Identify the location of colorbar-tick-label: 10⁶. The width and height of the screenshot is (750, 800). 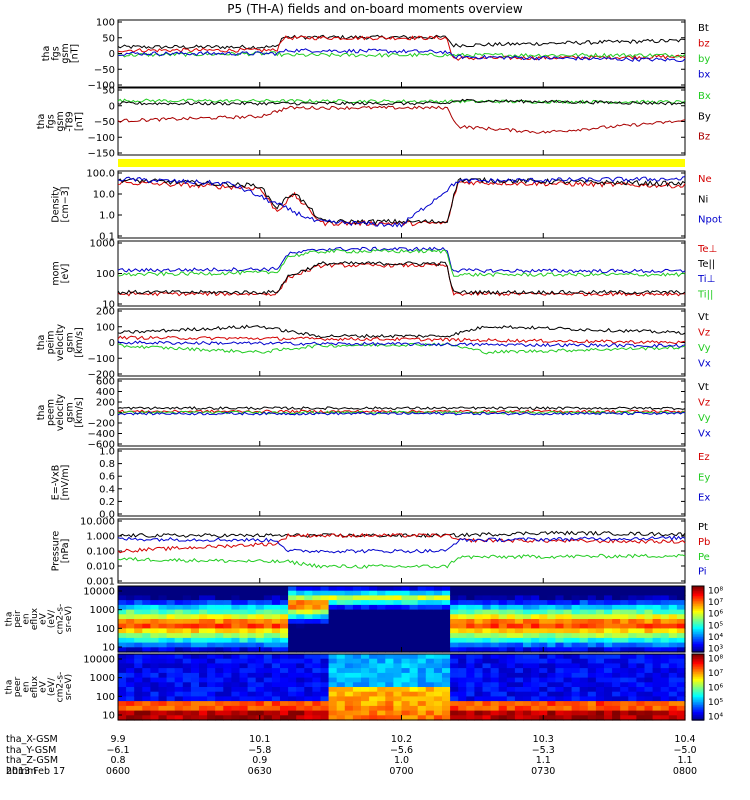
(715, 689).